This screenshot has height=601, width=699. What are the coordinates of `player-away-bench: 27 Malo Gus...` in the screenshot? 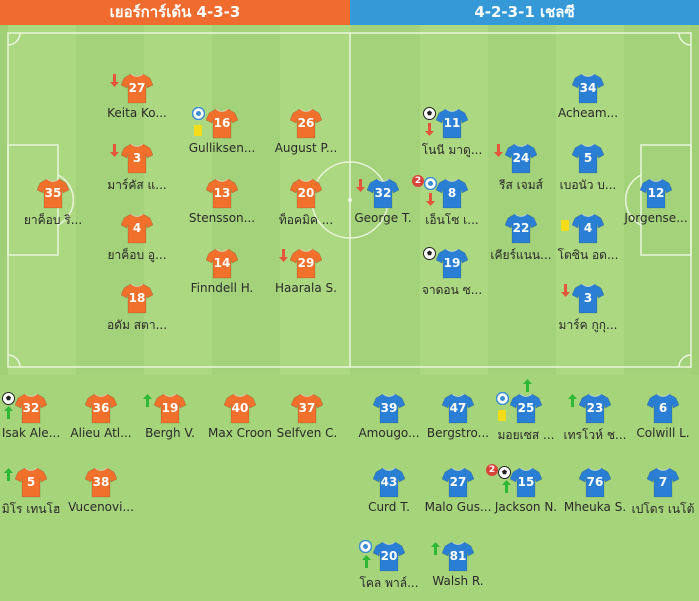 It's located at (458, 493).